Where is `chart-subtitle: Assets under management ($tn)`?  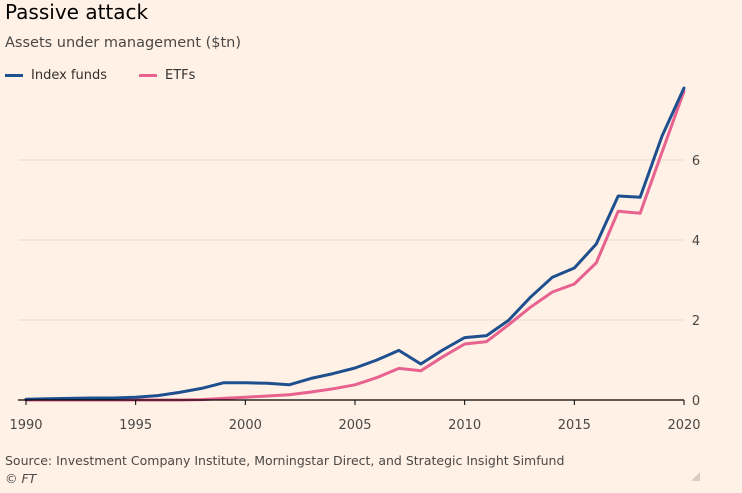 chart-subtitle: Assets under management ($tn) is located at coordinates (123, 43).